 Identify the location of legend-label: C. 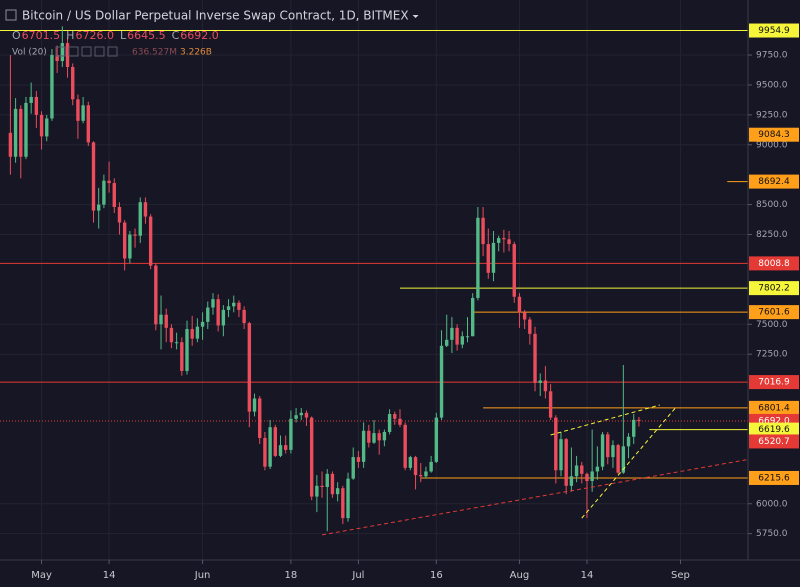
(176, 35).